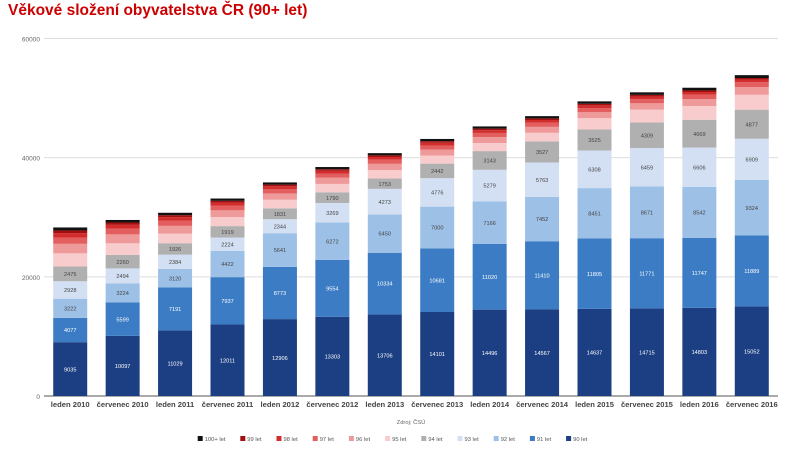 The image size is (800, 449). I want to click on data-label: 11747, so click(699, 274).